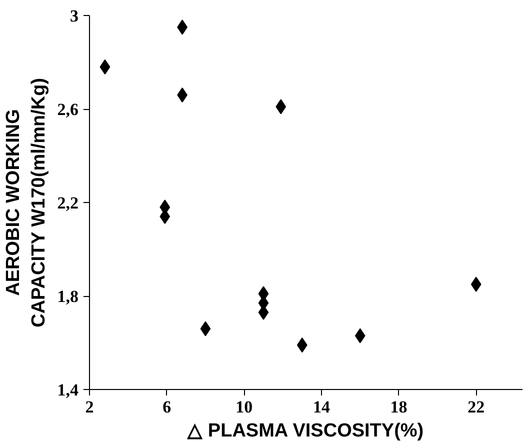  What do you see at coordinates (399, 407) in the screenshot?
I see `x-tick-label: 18` at bounding box center [399, 407].